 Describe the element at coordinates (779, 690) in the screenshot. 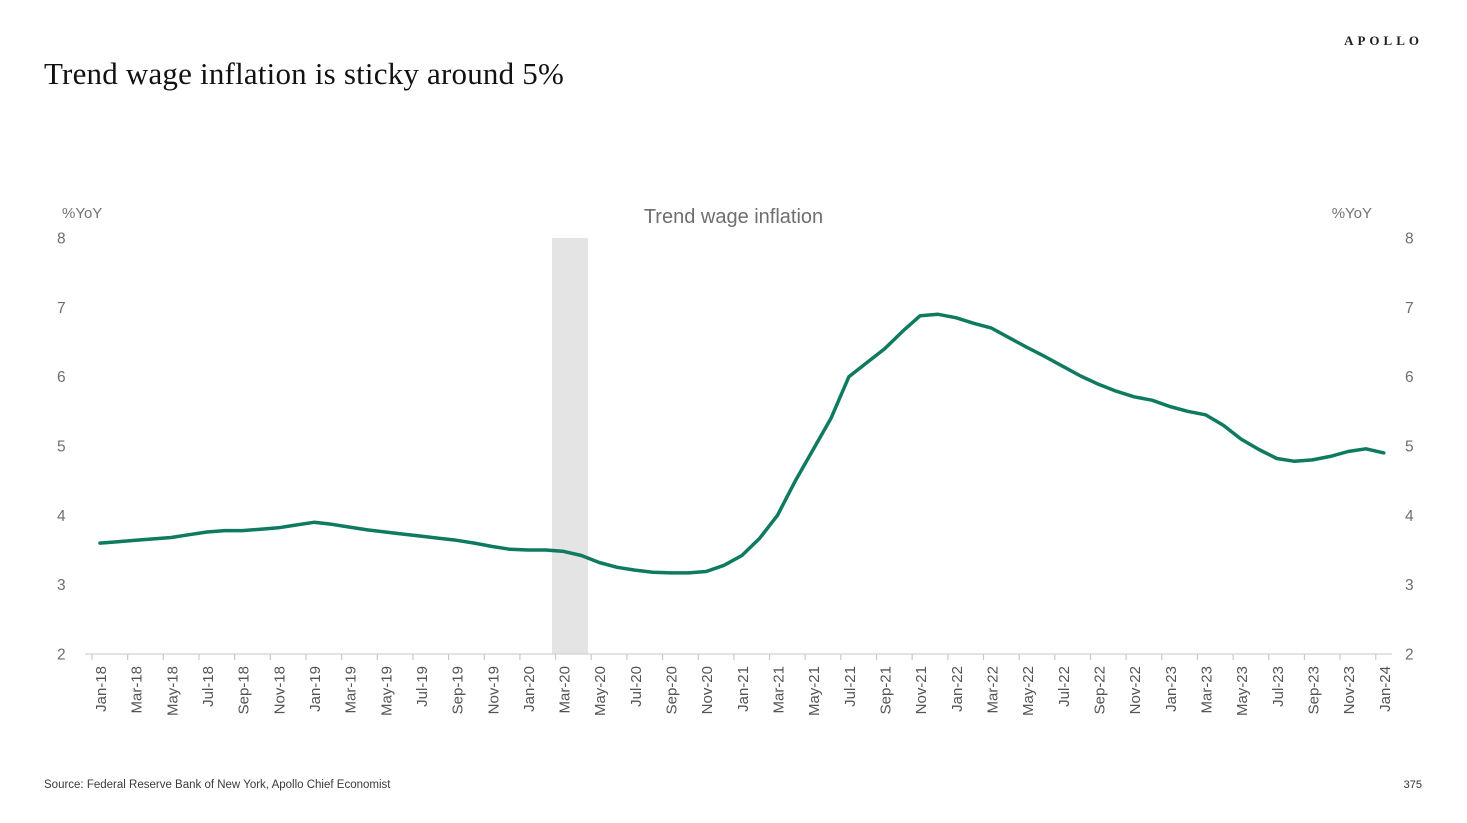

I see `x-tick-label: Mar-21` at that location.